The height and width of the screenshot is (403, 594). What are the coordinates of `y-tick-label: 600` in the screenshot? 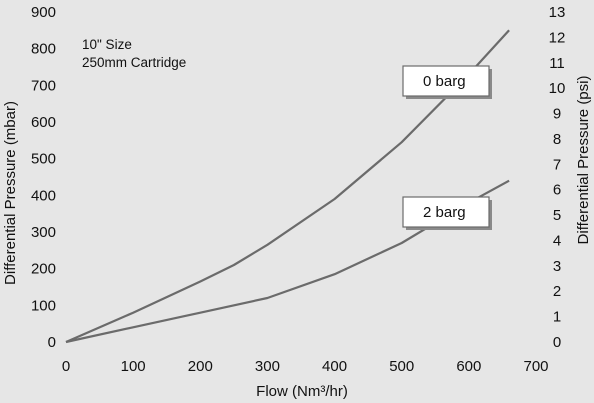 It's located at (43, 122).